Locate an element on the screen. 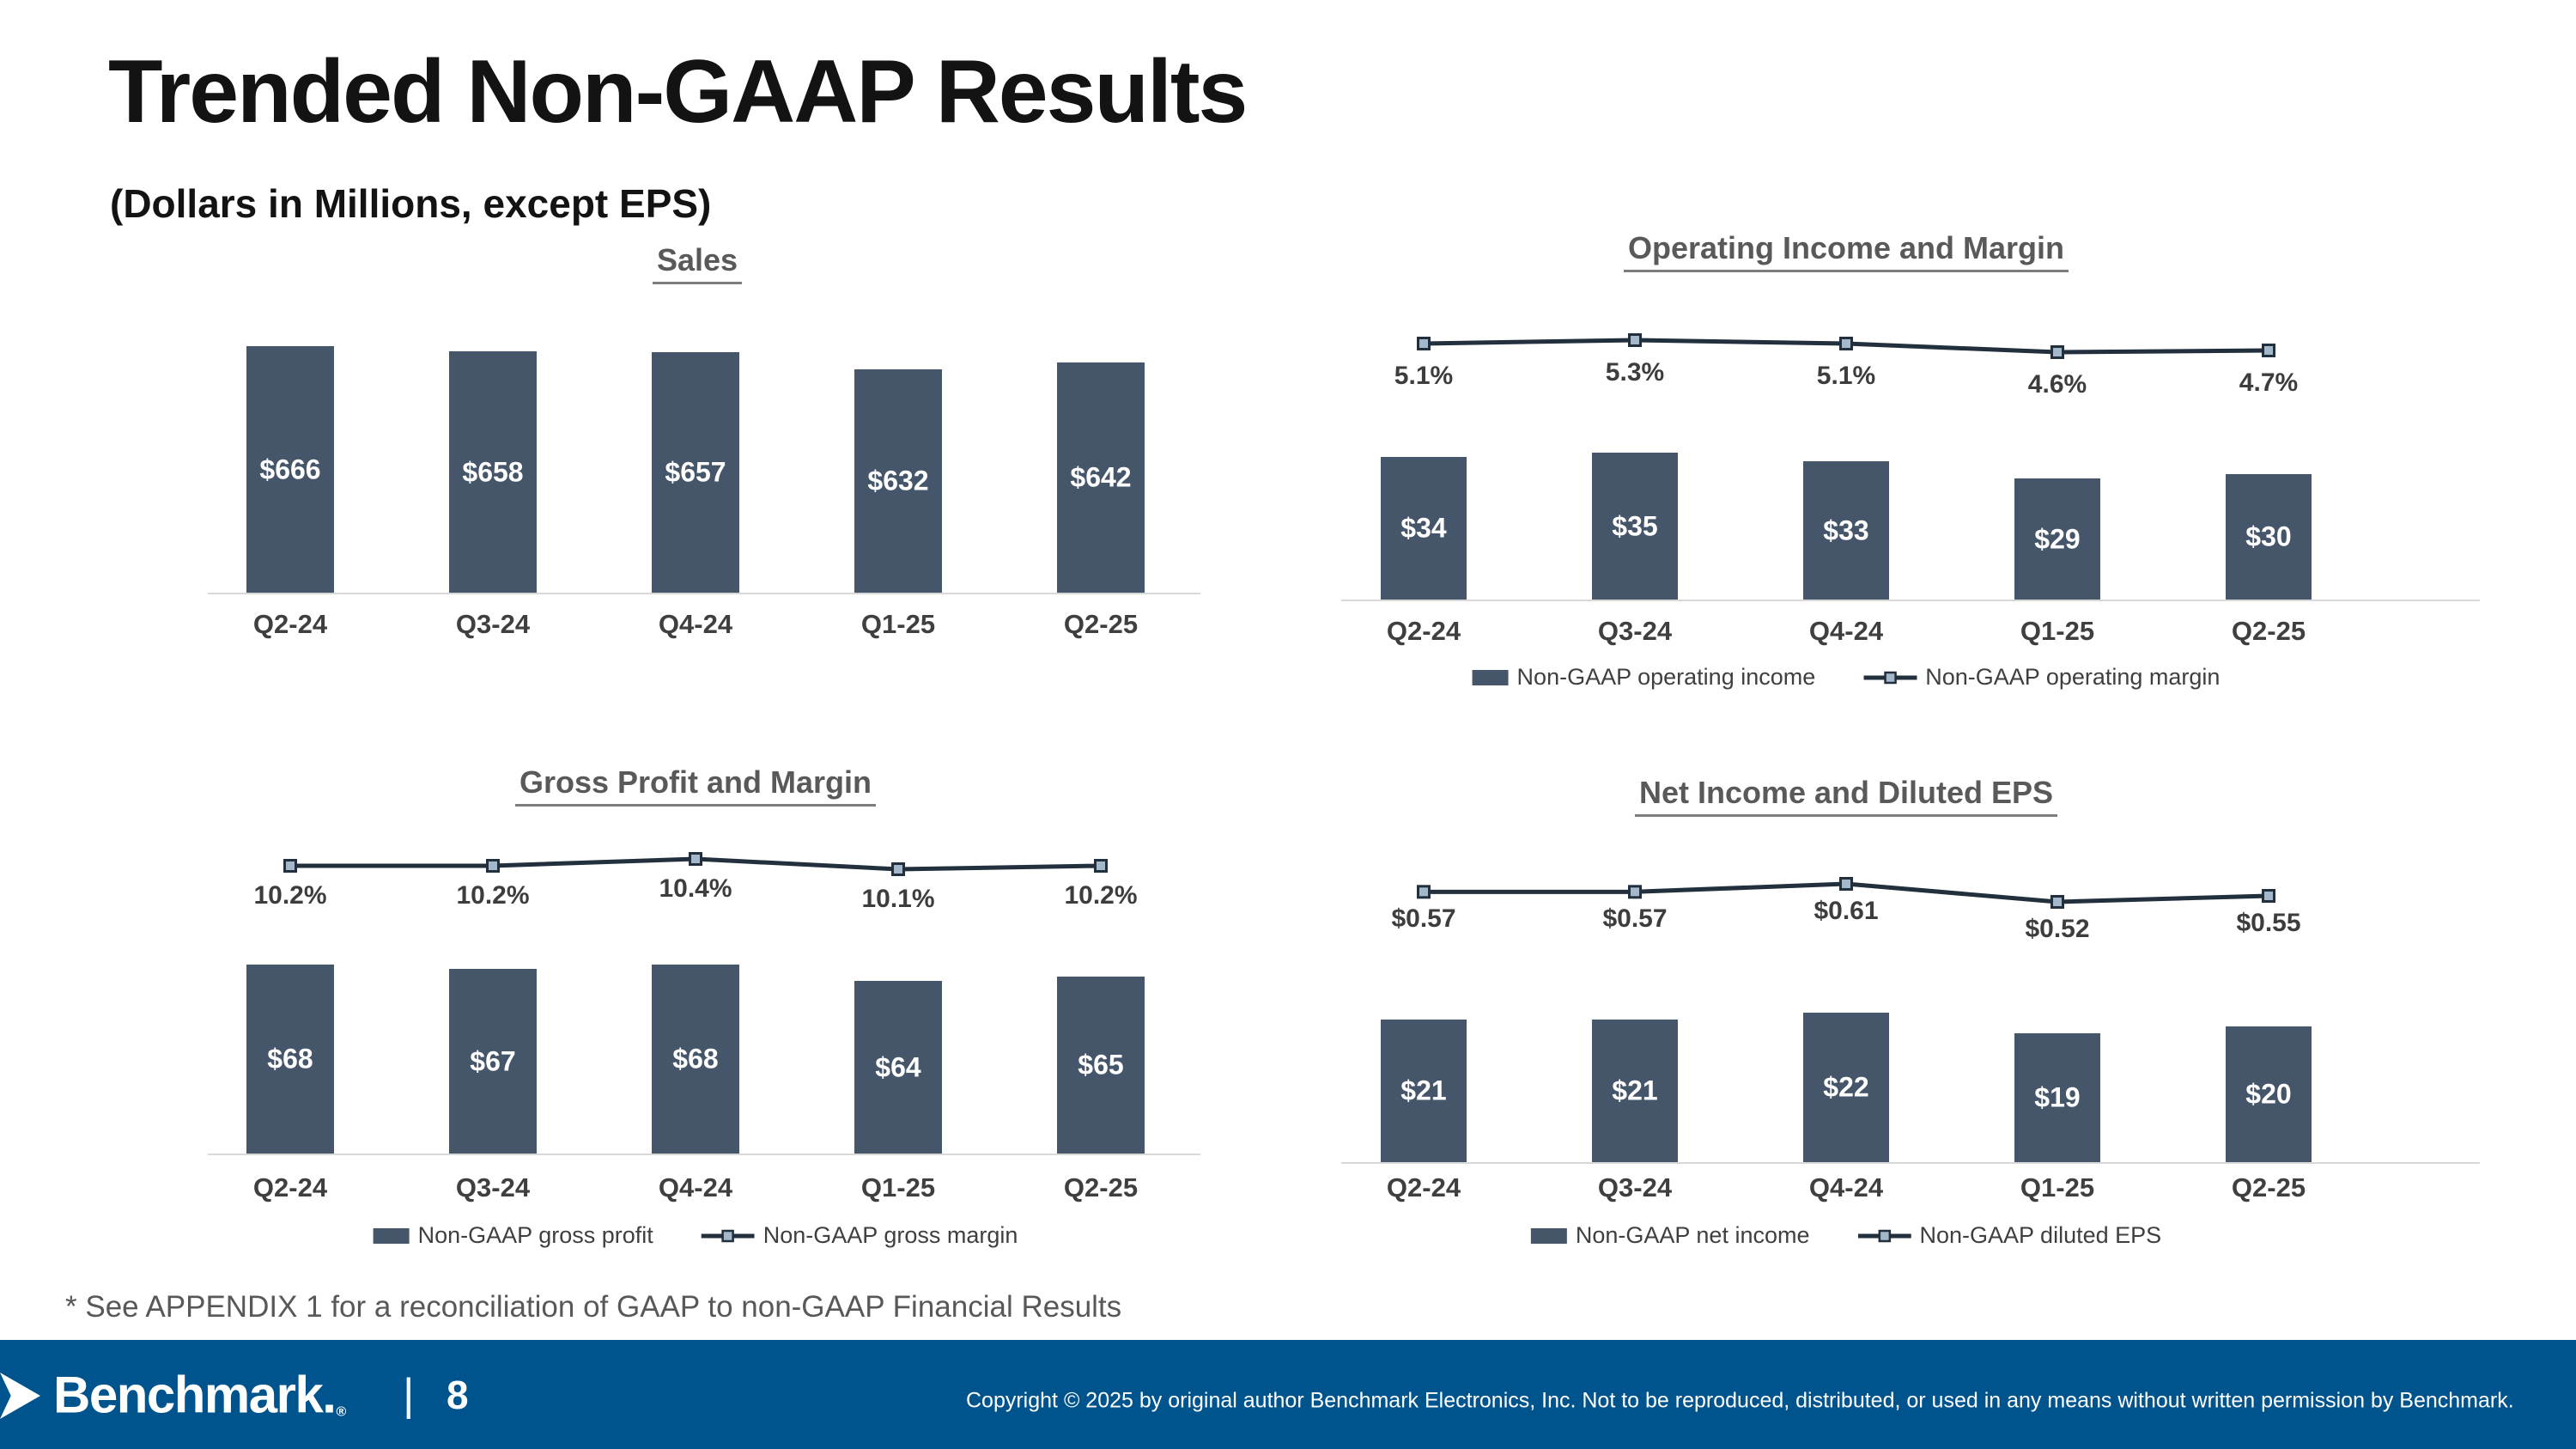  gross-profit-category-label: Q3-24 is located at coordinates (493, 1187).